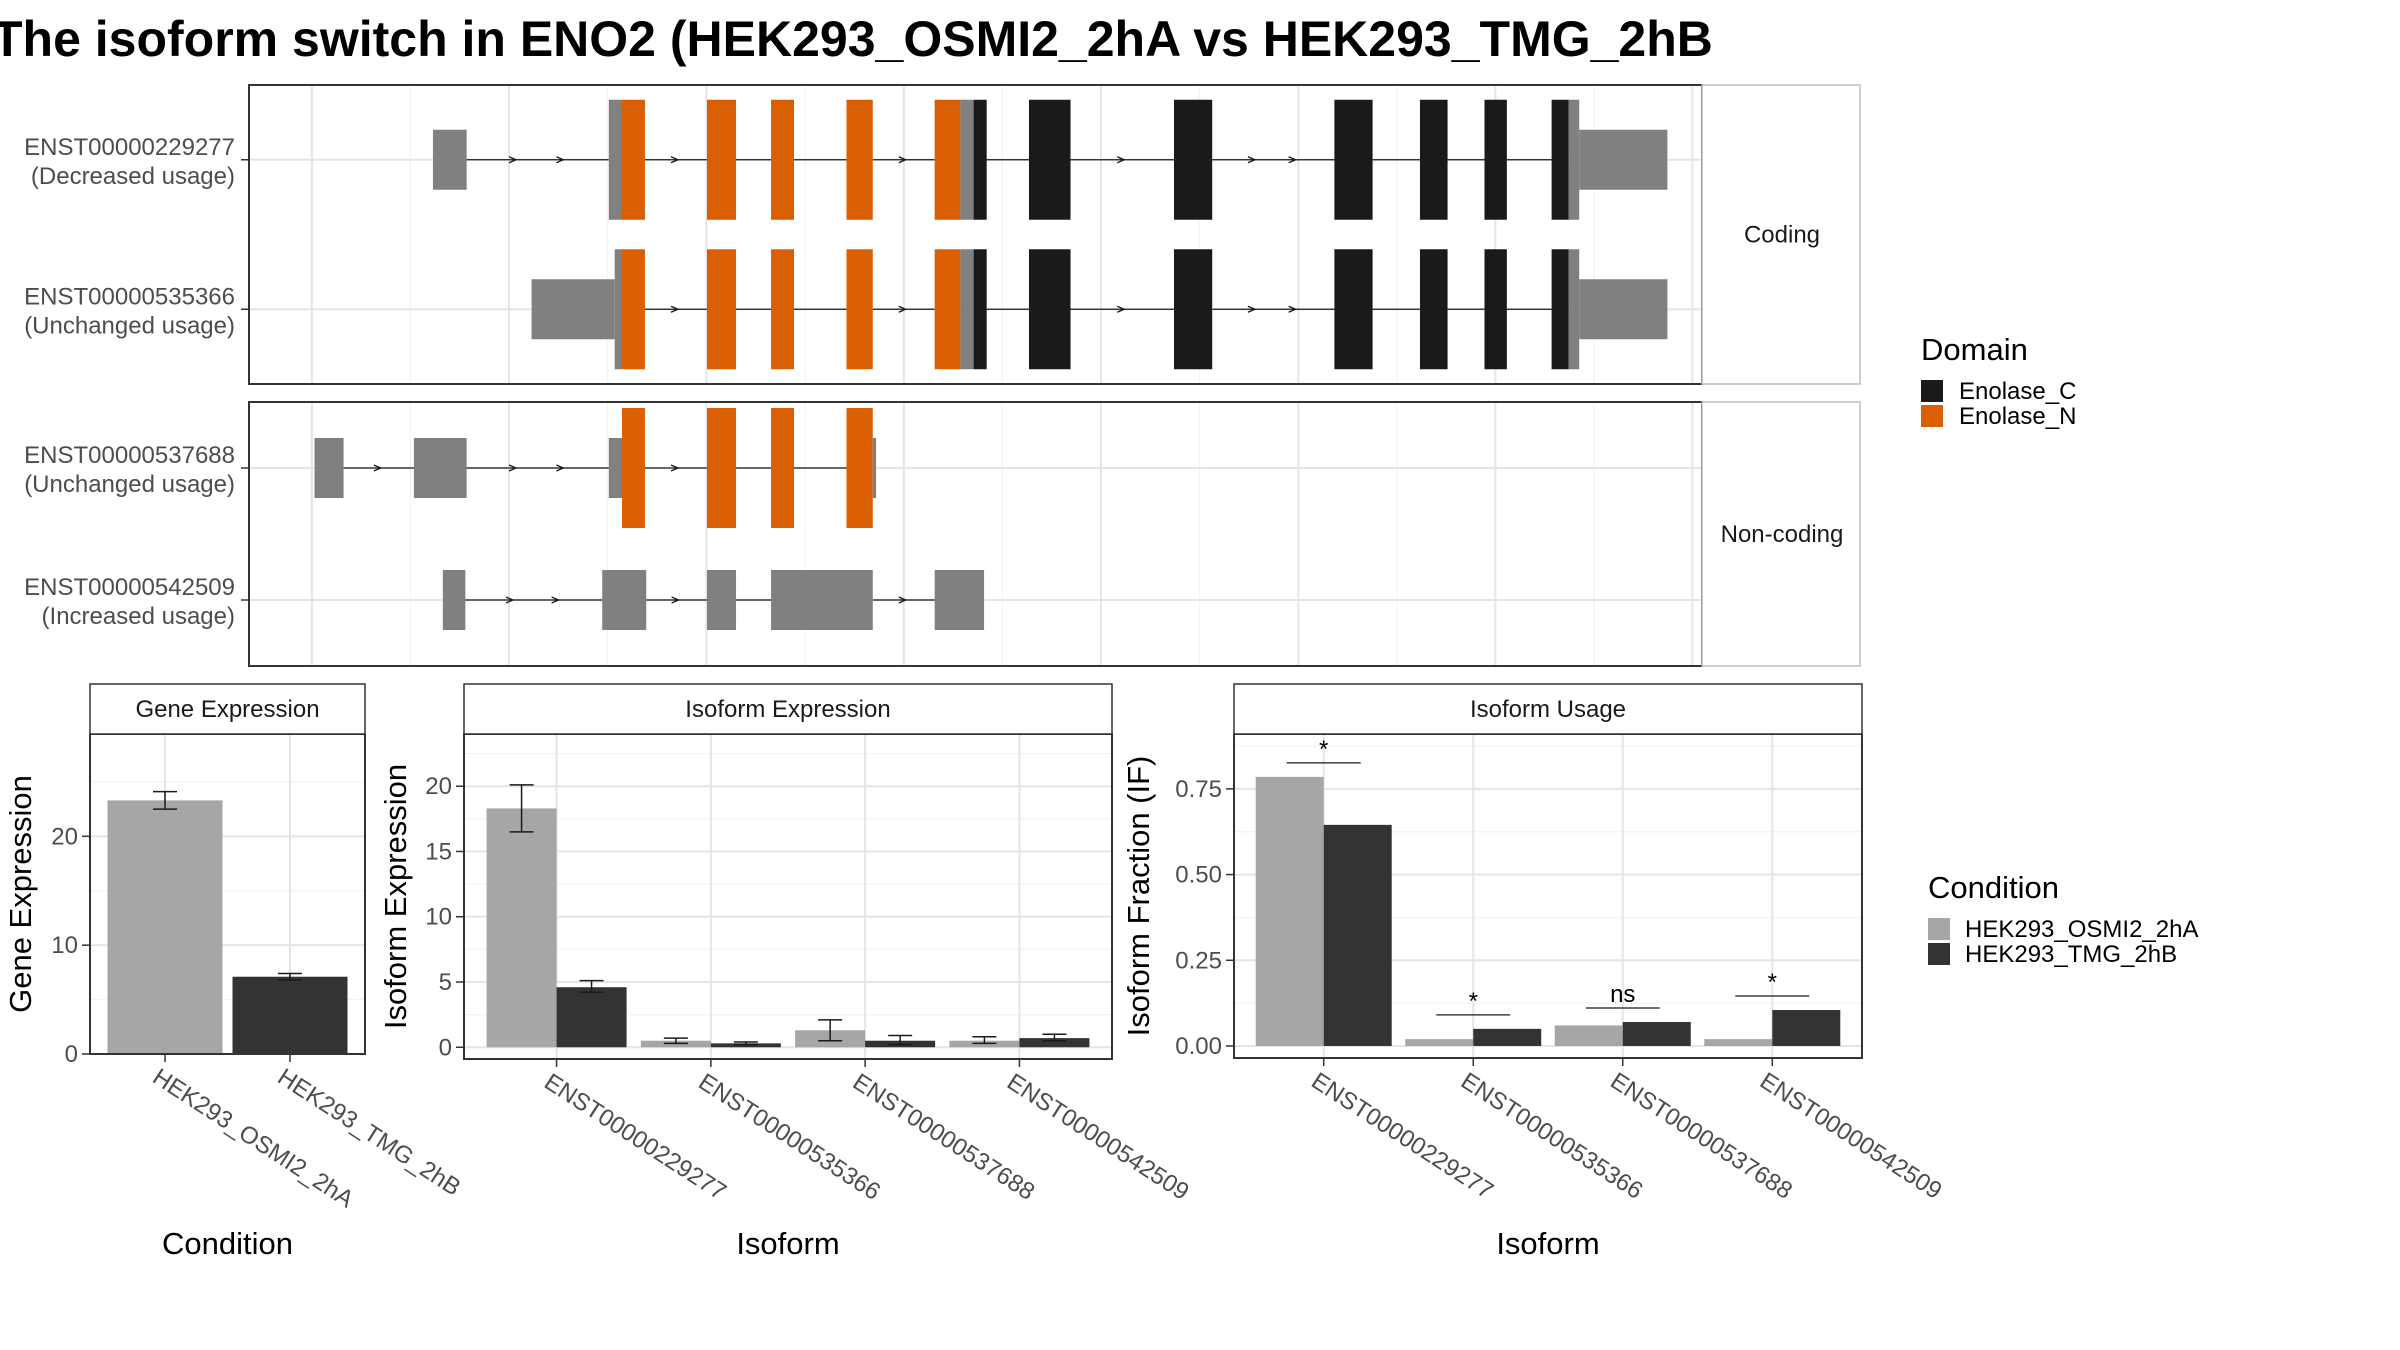 The width and height of the screenshot is (2400, 1350). I want to click on y-axis-title: Isoform Expression, so click(395, 896).